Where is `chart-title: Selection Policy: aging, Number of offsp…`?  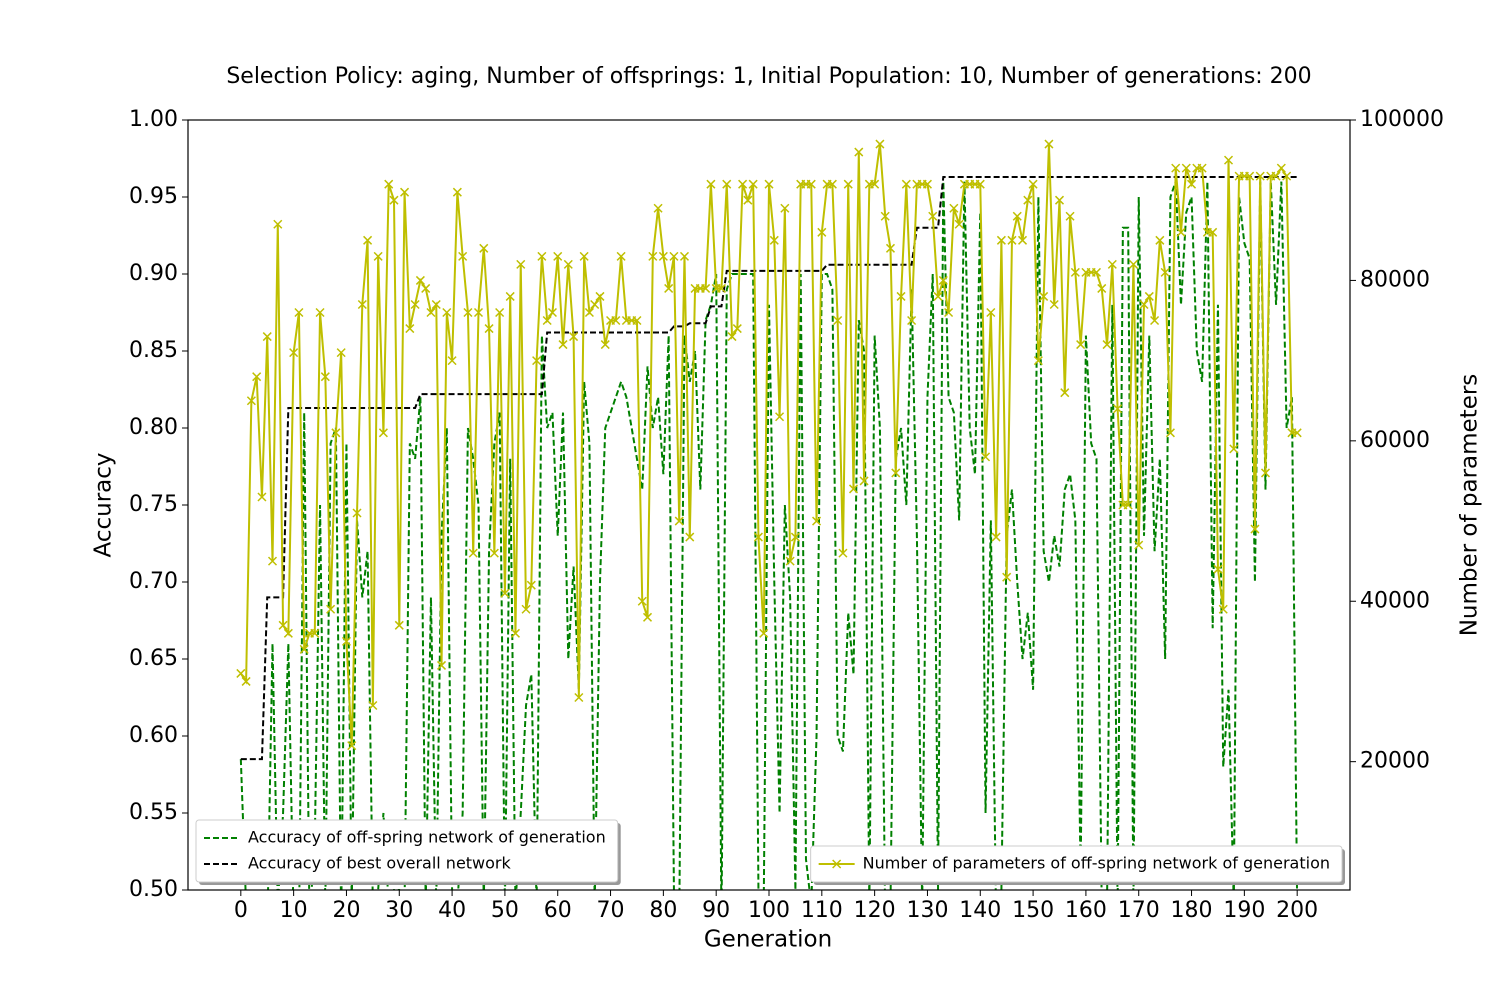 chart-title: Selection Policy: aging, Number of offsp… is located at coordinates (768, 76).